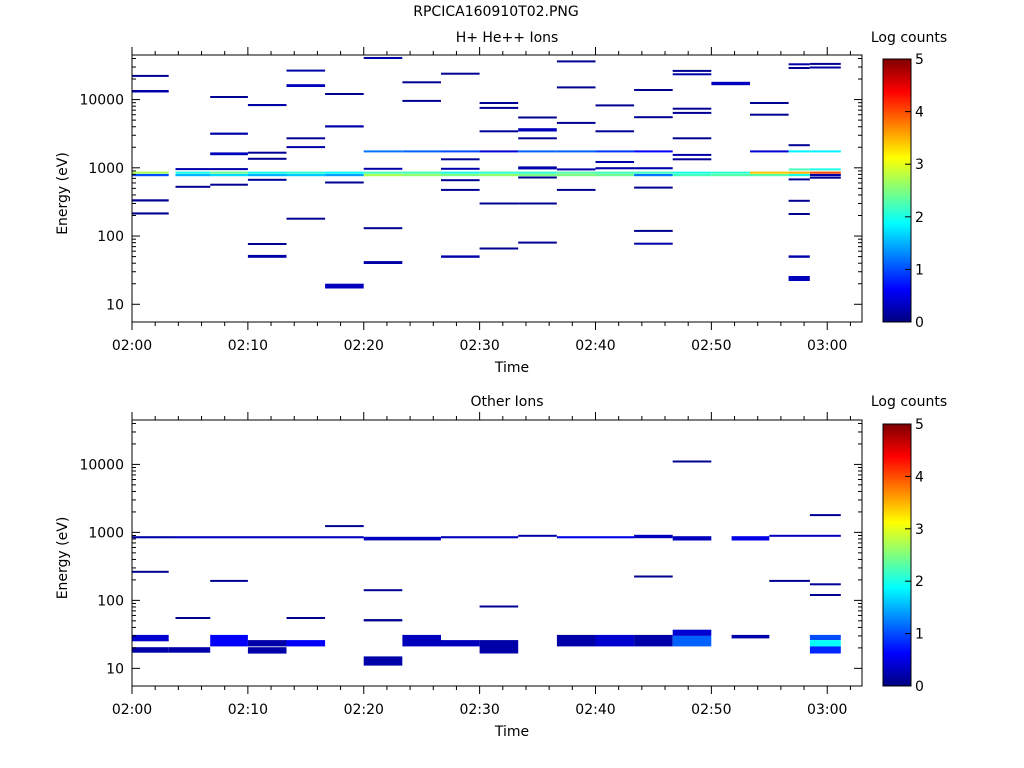 The width and height of the screenshot is (1024, 768). I want to click on panel2-colorbar-tick-label: 3, so click(919, 530).